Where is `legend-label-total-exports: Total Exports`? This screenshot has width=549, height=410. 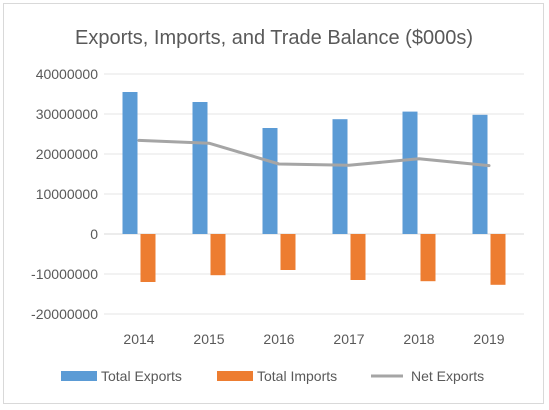
legend-label-total-exports: Total Exports is located at coordinates (141, 376).